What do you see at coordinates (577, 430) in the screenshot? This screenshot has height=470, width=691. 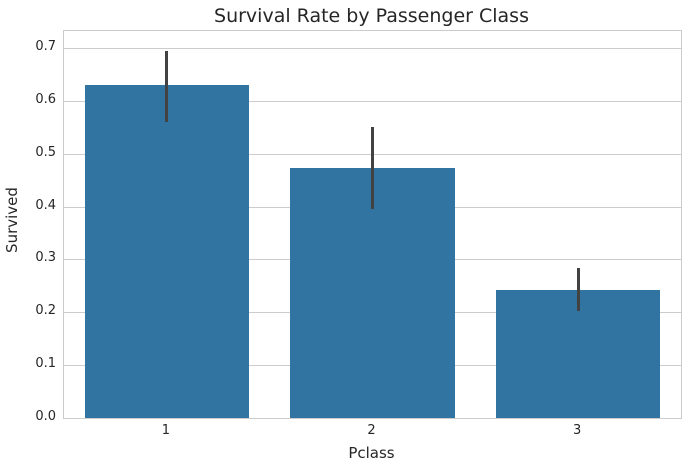 I see `x-tick-label: 3` at bounding box center [577, 430].